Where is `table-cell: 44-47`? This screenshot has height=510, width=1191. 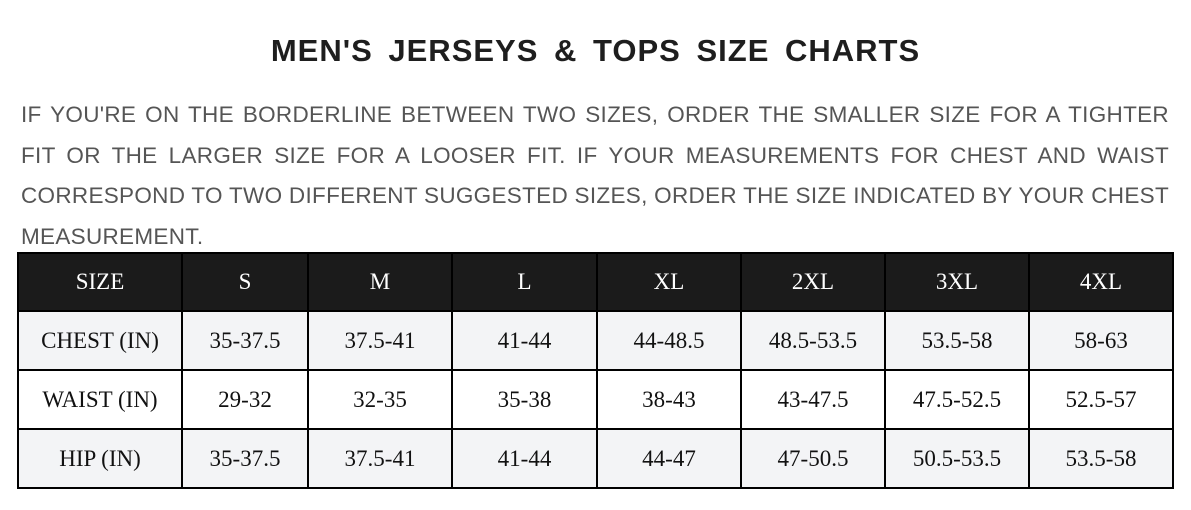 table-cell: 44-47 is located at coordinates (669, 458).